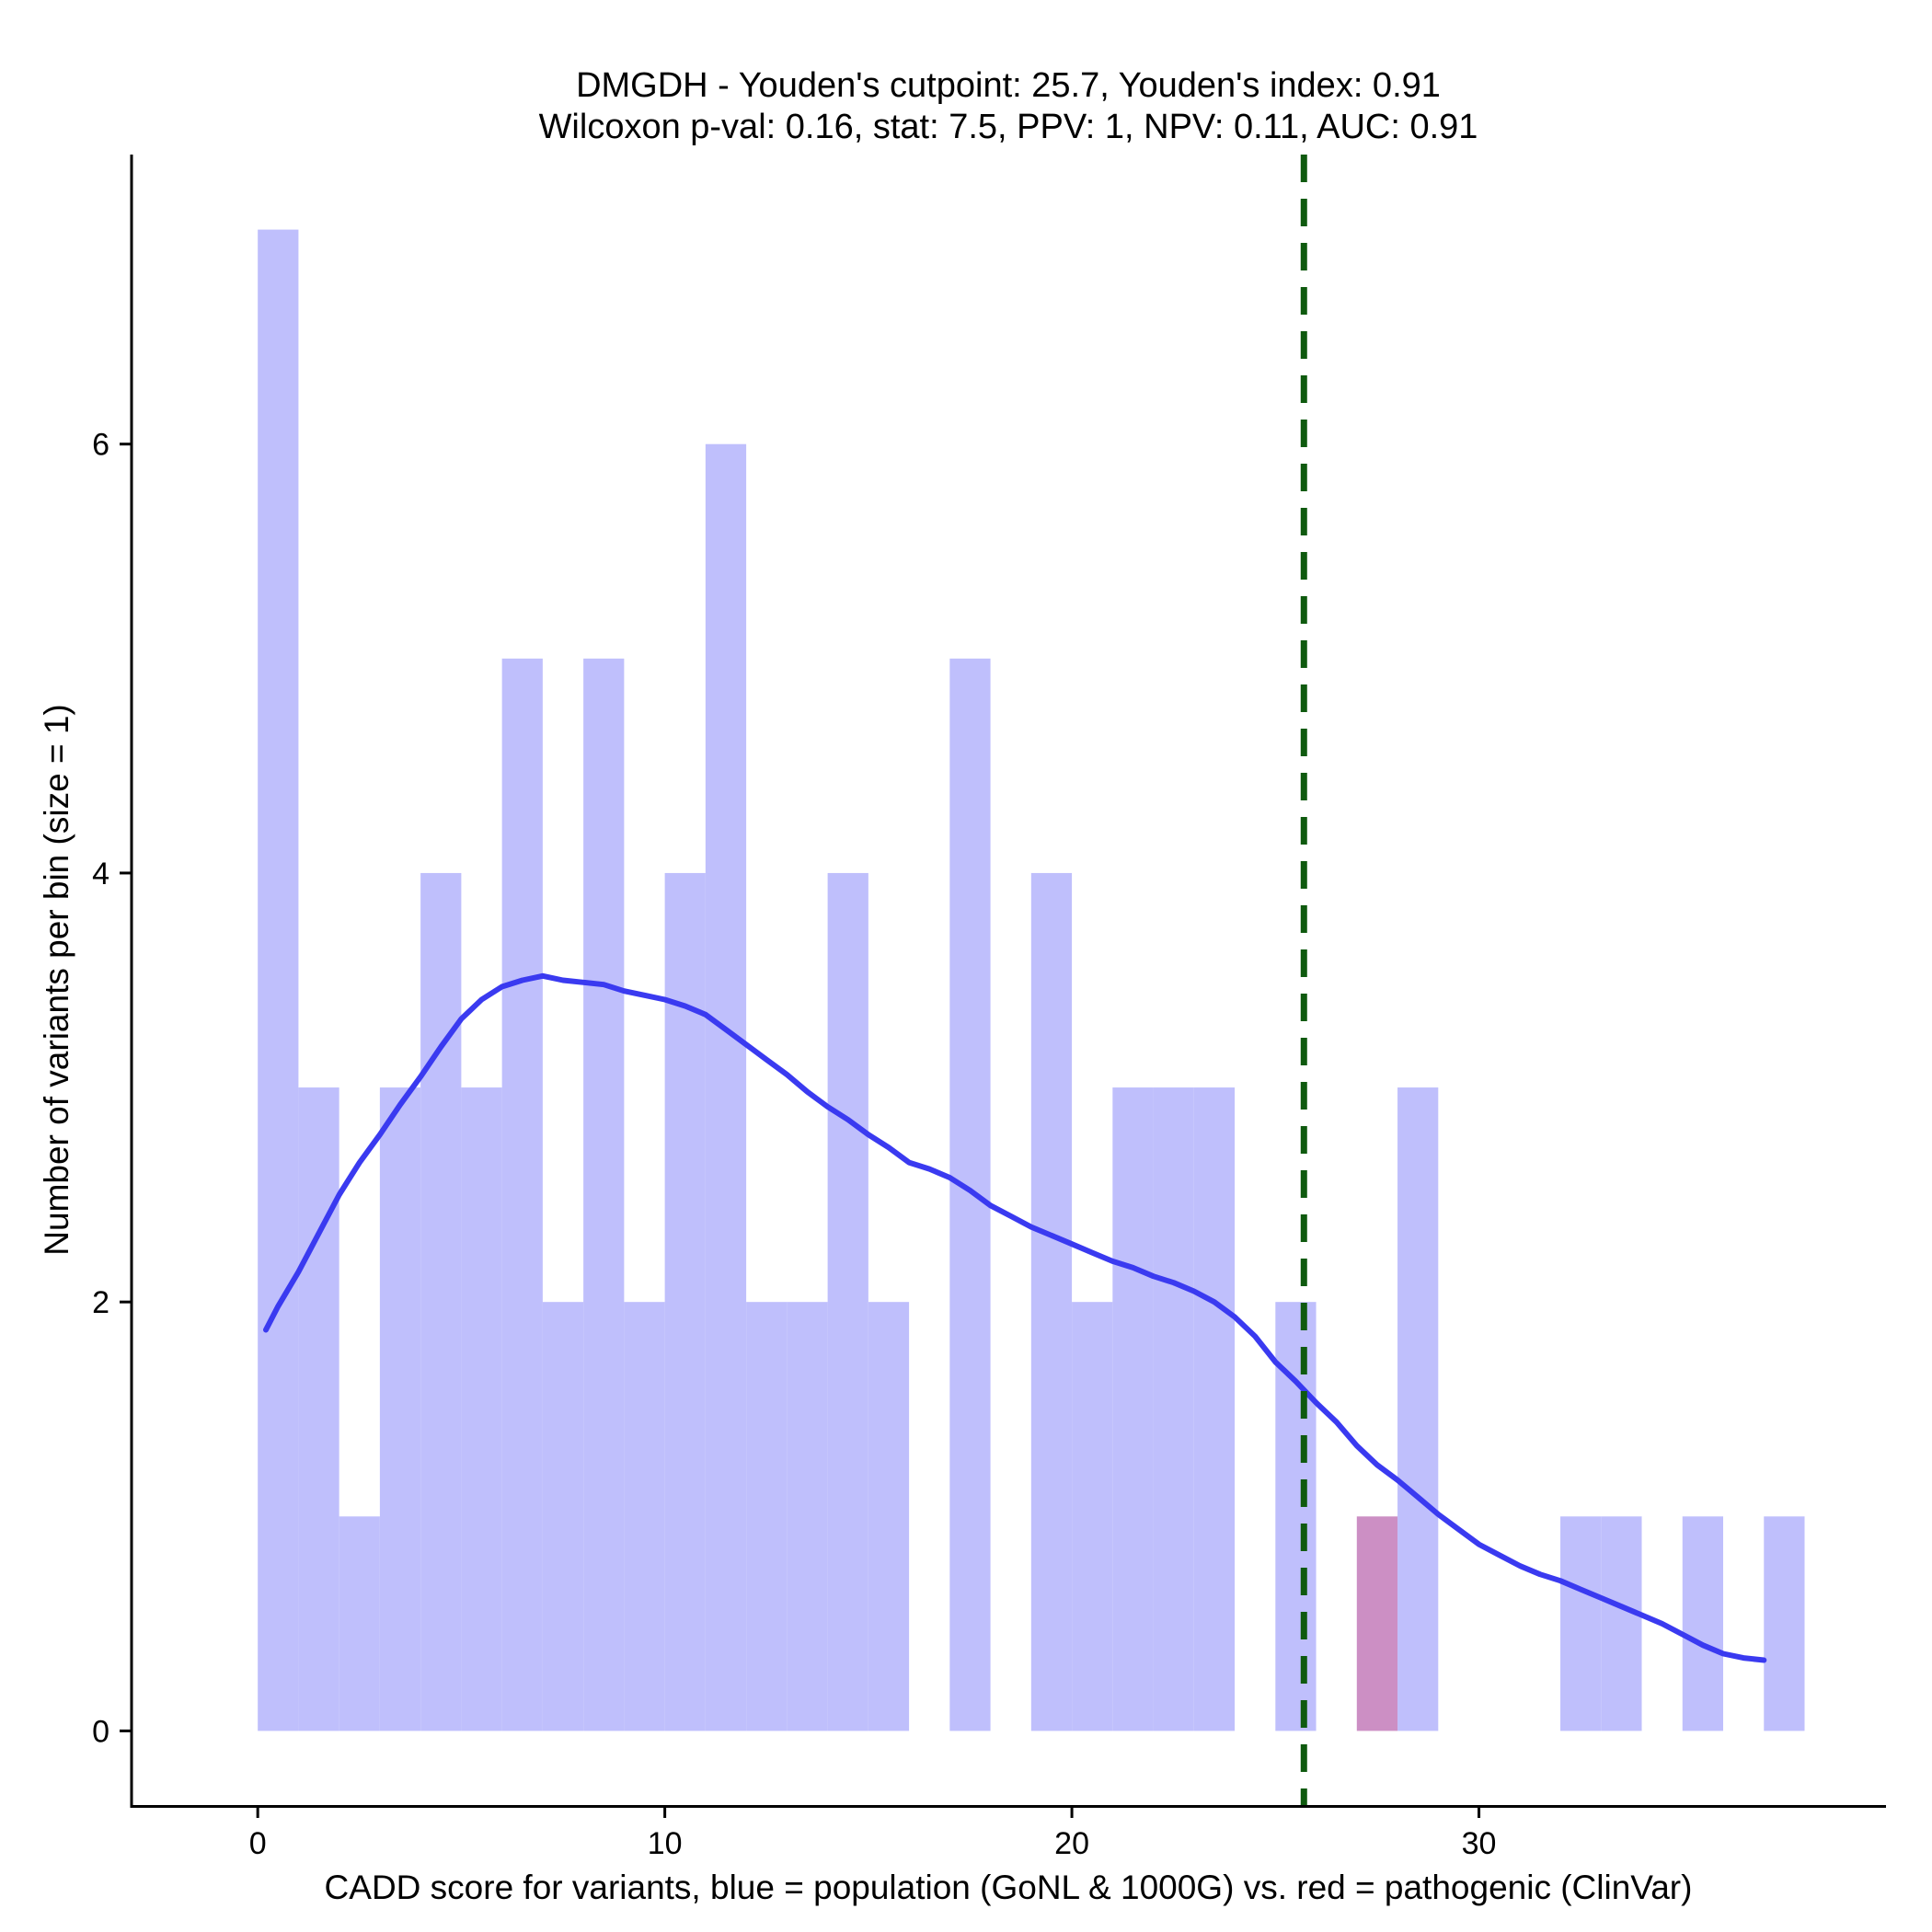 The image size is (1932, 1932). I want to click on pathogenic-bar, so click(1377, 1623).